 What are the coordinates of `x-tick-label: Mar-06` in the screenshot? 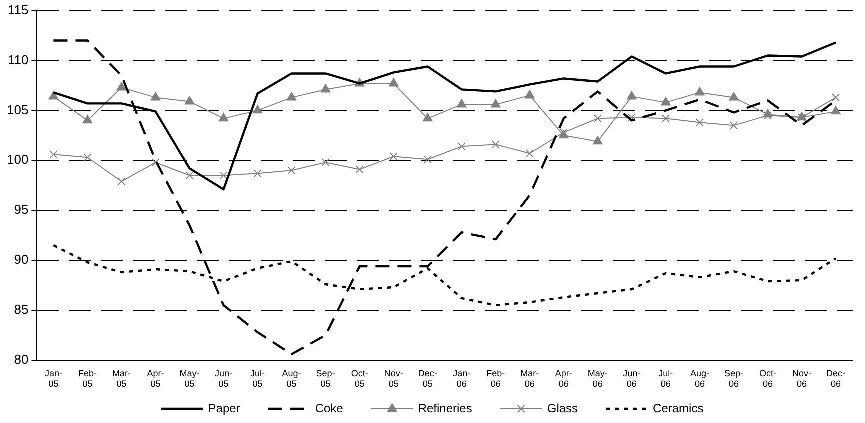 It's located at (530, 379).